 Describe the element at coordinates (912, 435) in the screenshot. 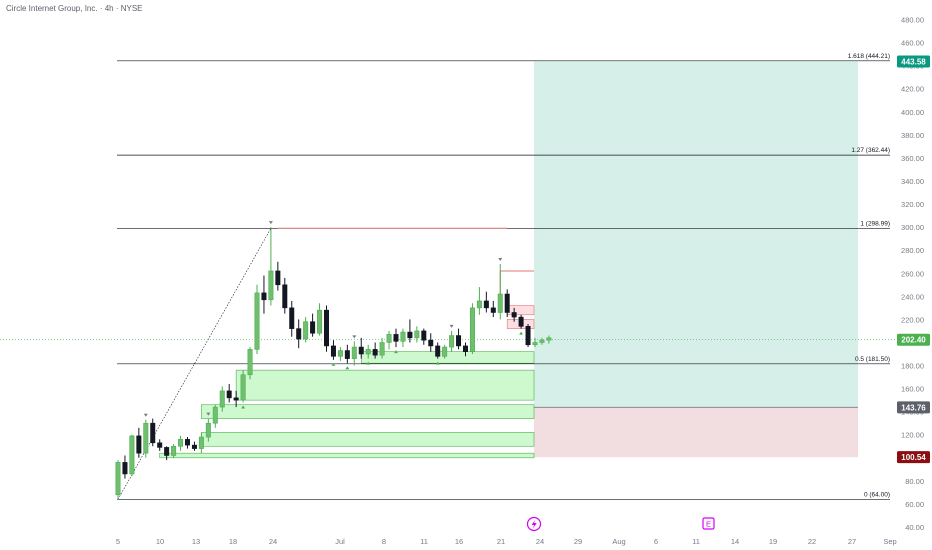

I see `y-axis-tick: 120.00` at that location.